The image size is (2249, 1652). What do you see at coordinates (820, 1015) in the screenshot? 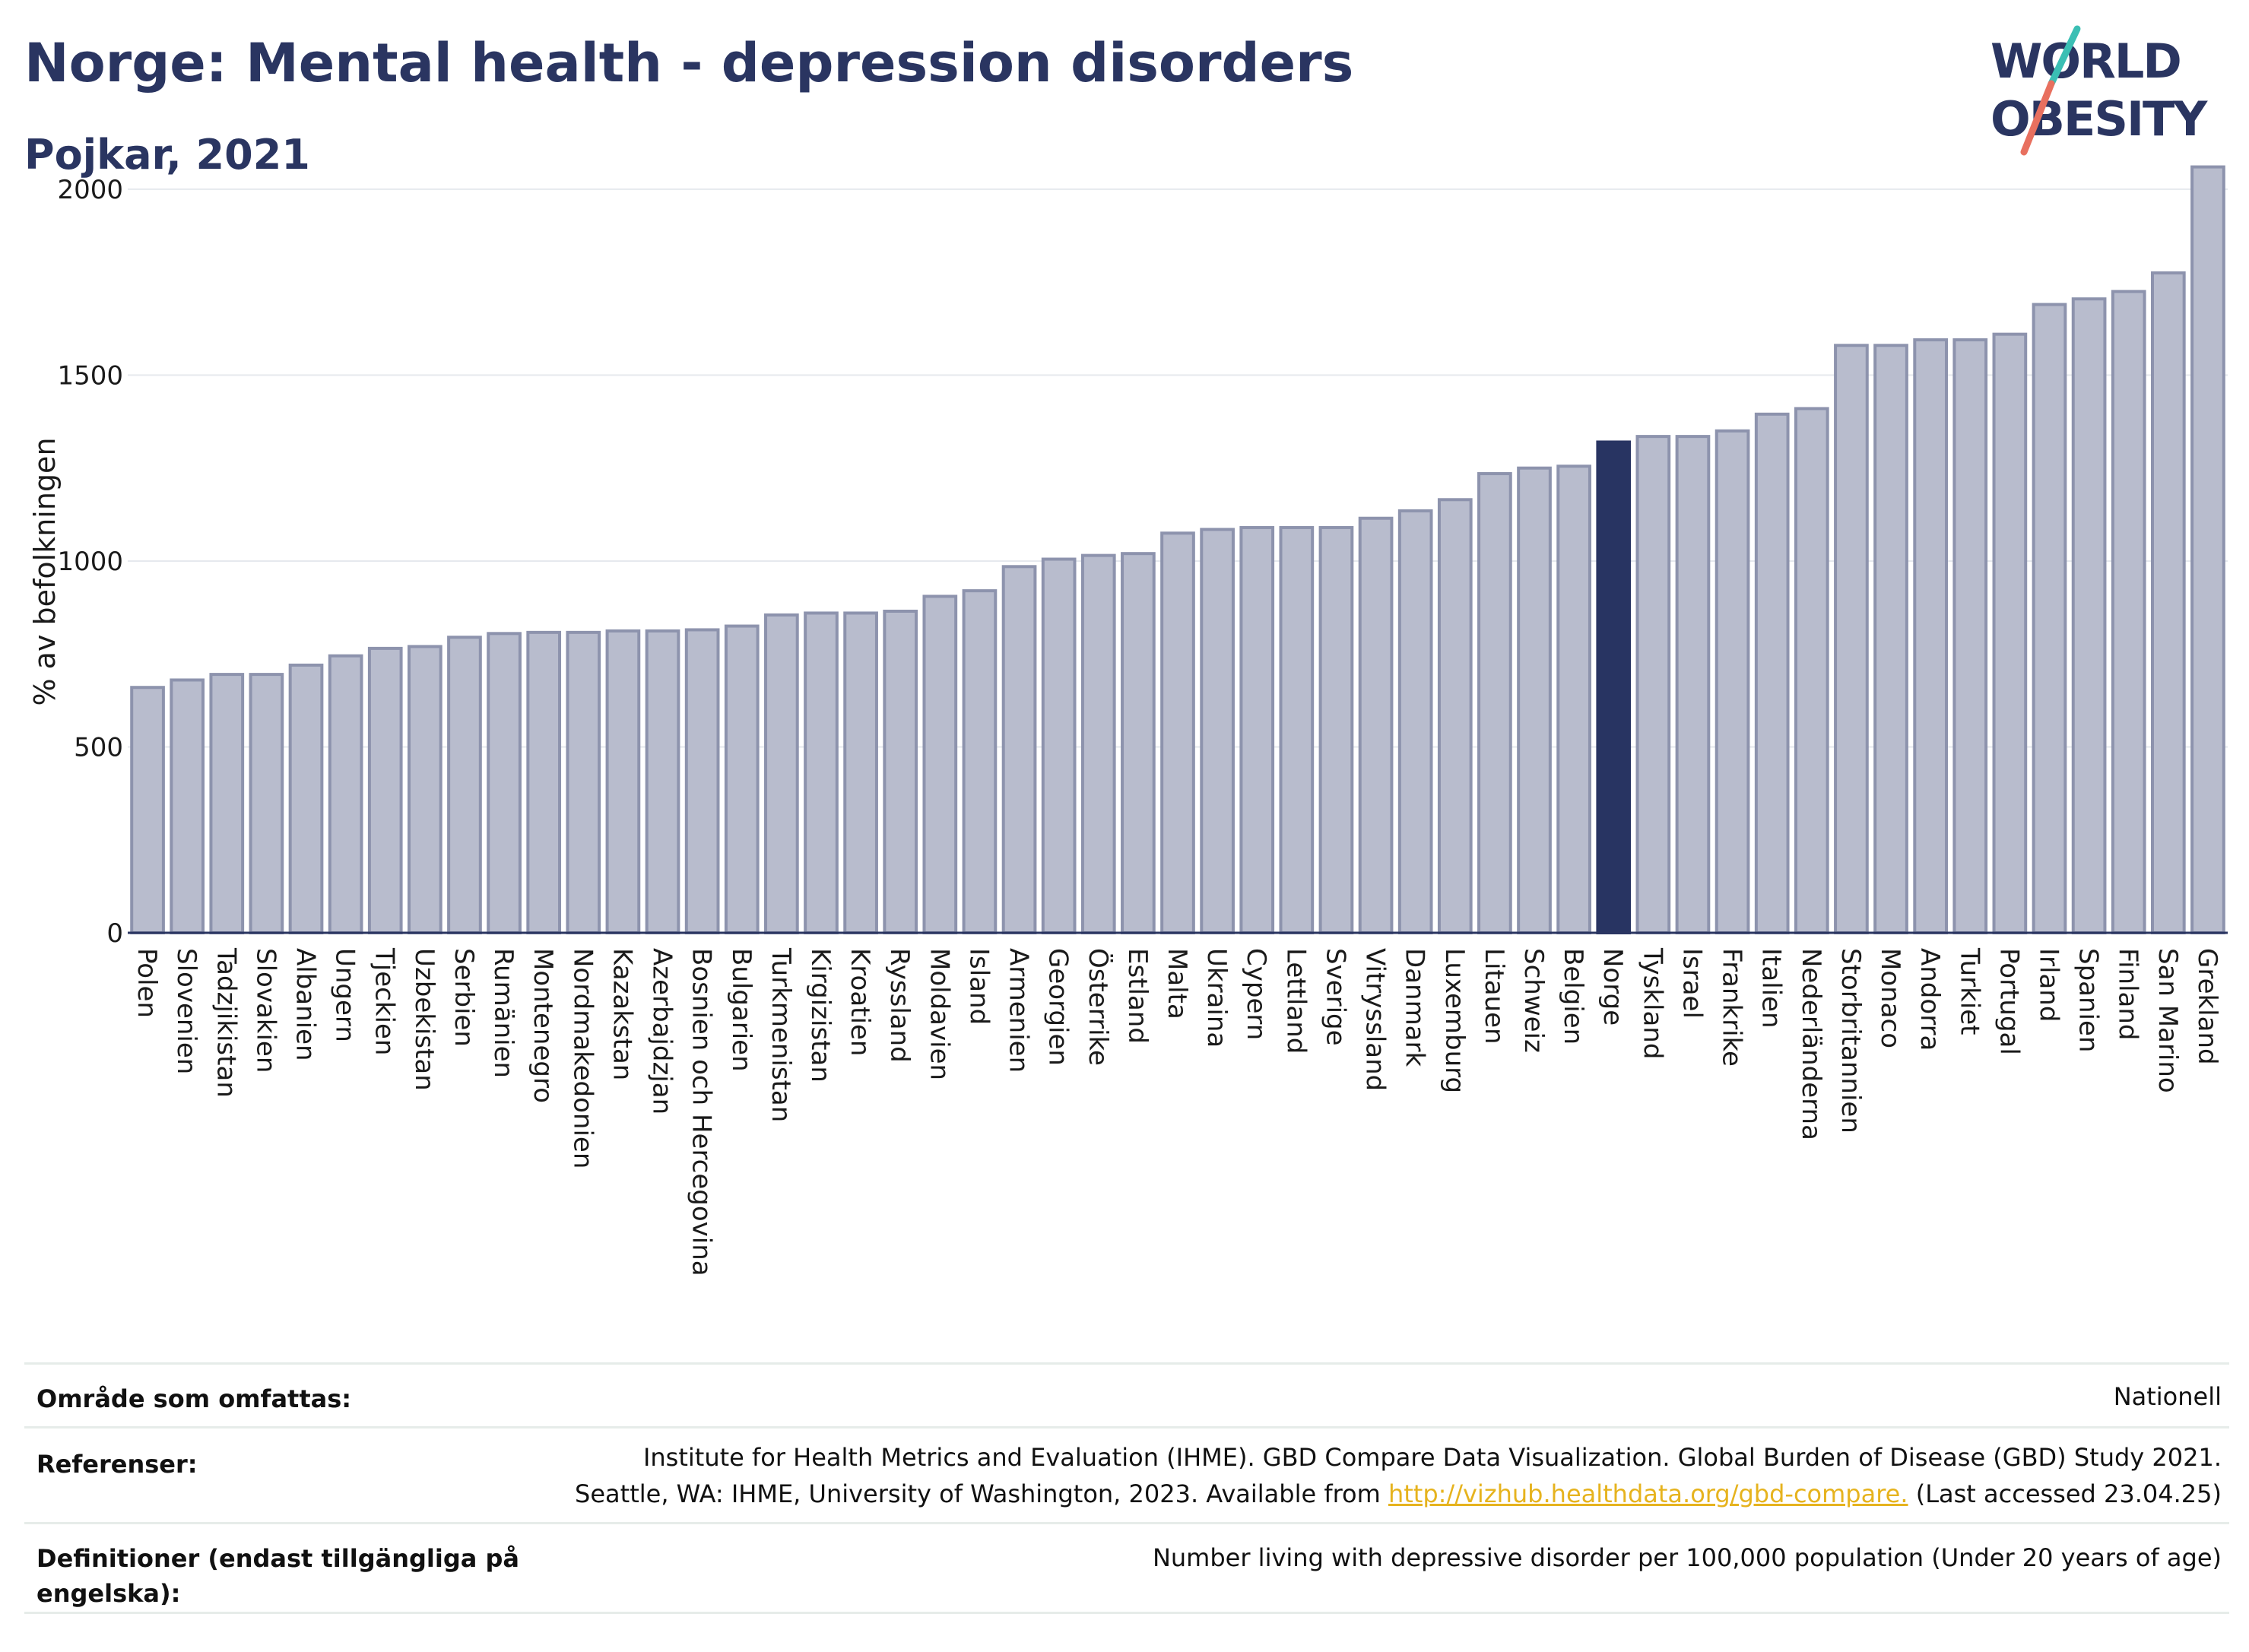
I see `x-tick-label: Kirgizistan` at bounding box center [820, 1015].